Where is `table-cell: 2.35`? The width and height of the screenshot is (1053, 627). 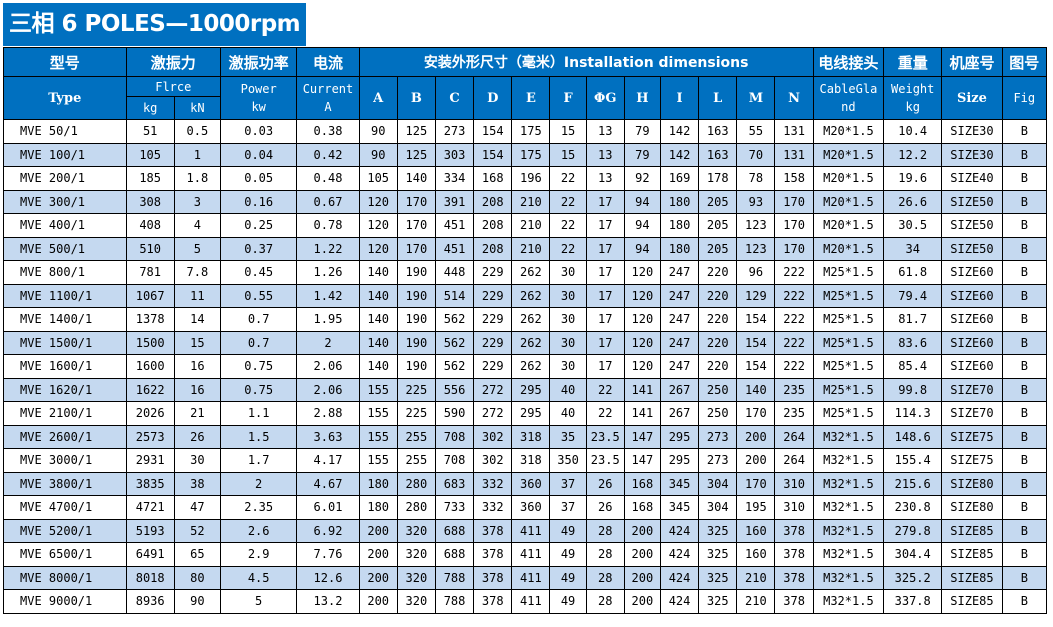 table-cell: 2.35 is located at coordinates (258, 507).